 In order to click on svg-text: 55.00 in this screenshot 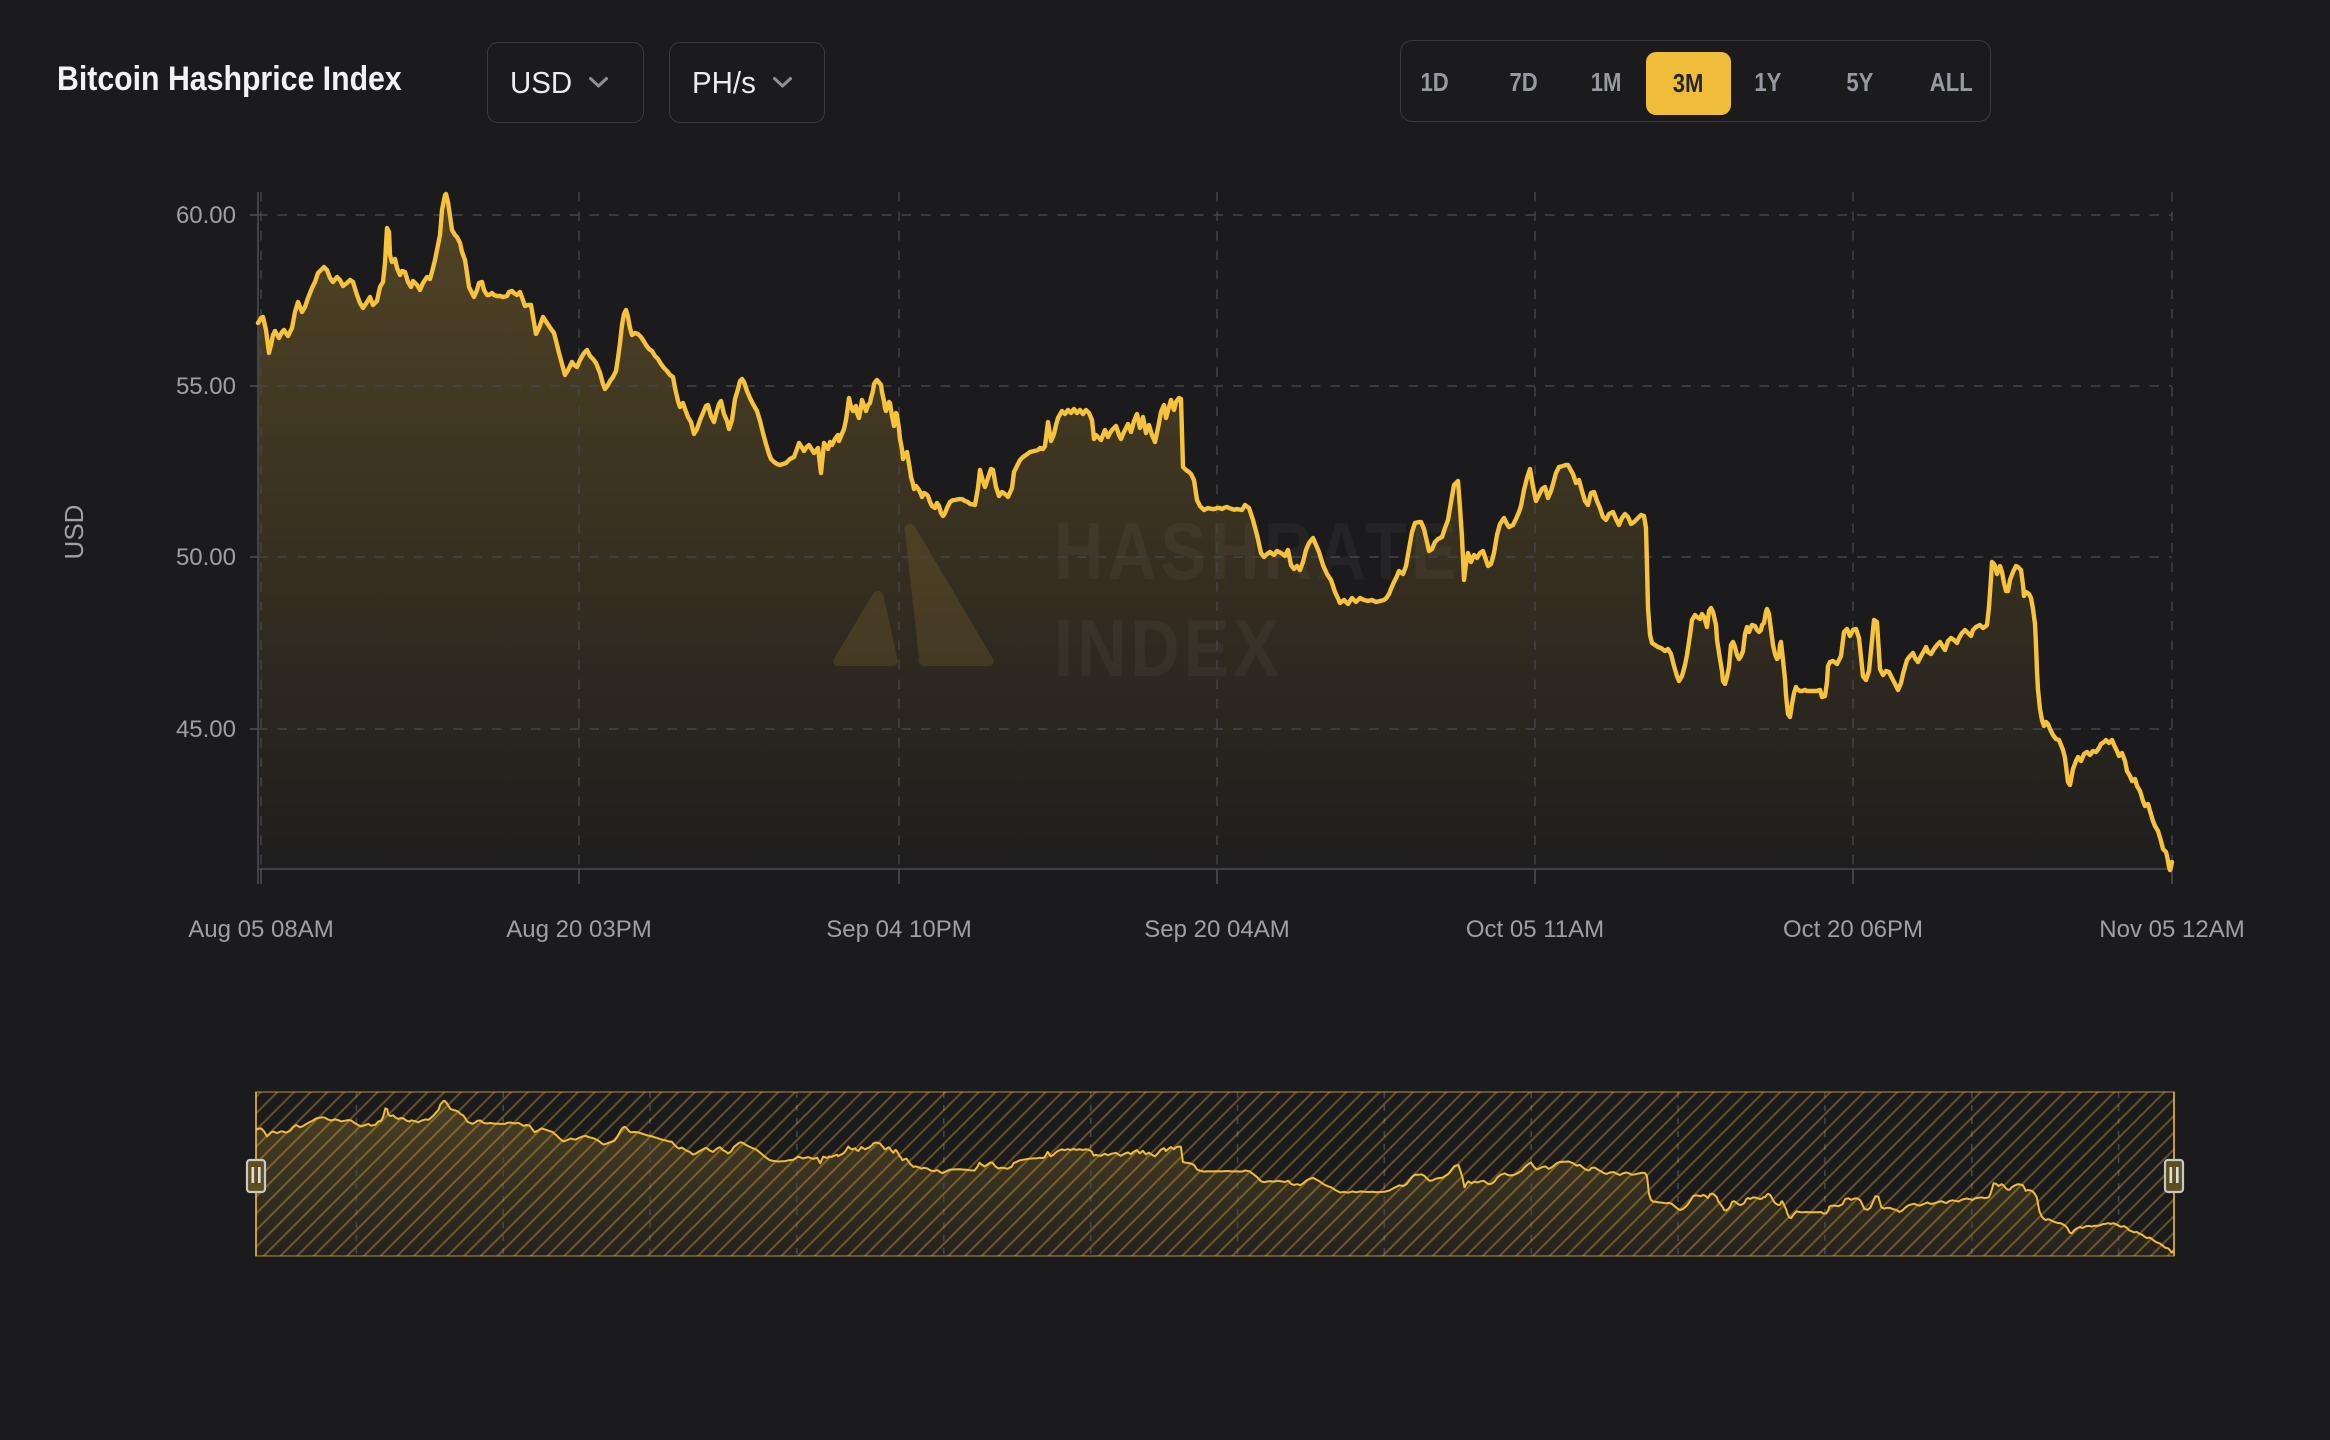, I will do `click(206, 386)`.